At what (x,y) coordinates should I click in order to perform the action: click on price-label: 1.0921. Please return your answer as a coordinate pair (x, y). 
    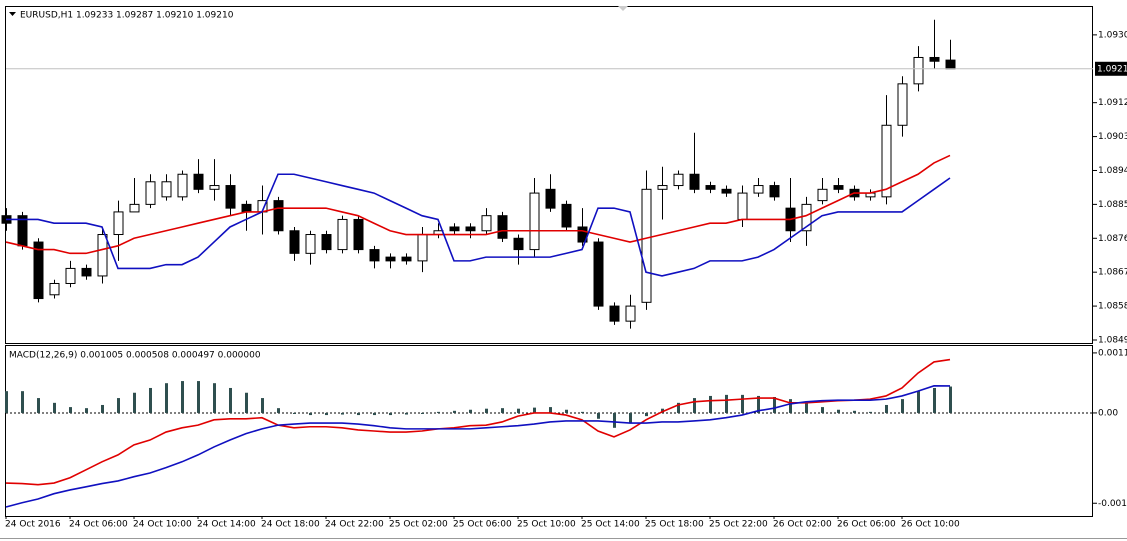
    Looking at the image, I should click on (1112, 69).